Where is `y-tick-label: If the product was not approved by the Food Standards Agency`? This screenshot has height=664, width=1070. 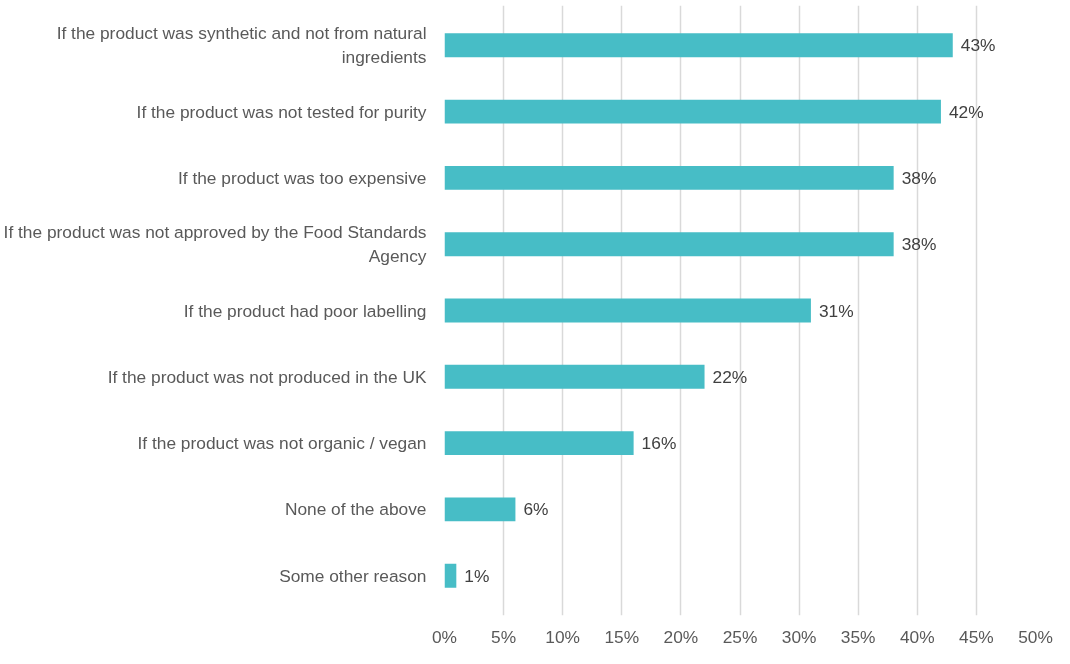 y-tick-label: If the product was not approved by the Food Standards Agency is located at coordinates (215, 244).